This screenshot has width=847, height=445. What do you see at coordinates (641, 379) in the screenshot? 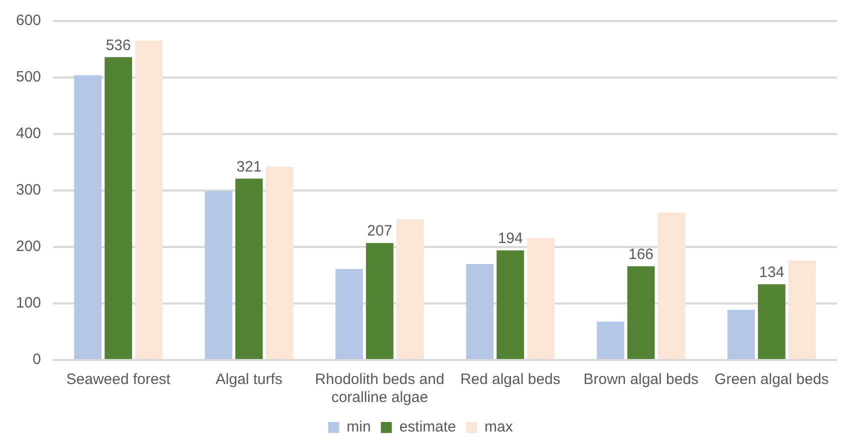
I see `x-tick-label: Brown algal beds` at bounding box center [641, 379].